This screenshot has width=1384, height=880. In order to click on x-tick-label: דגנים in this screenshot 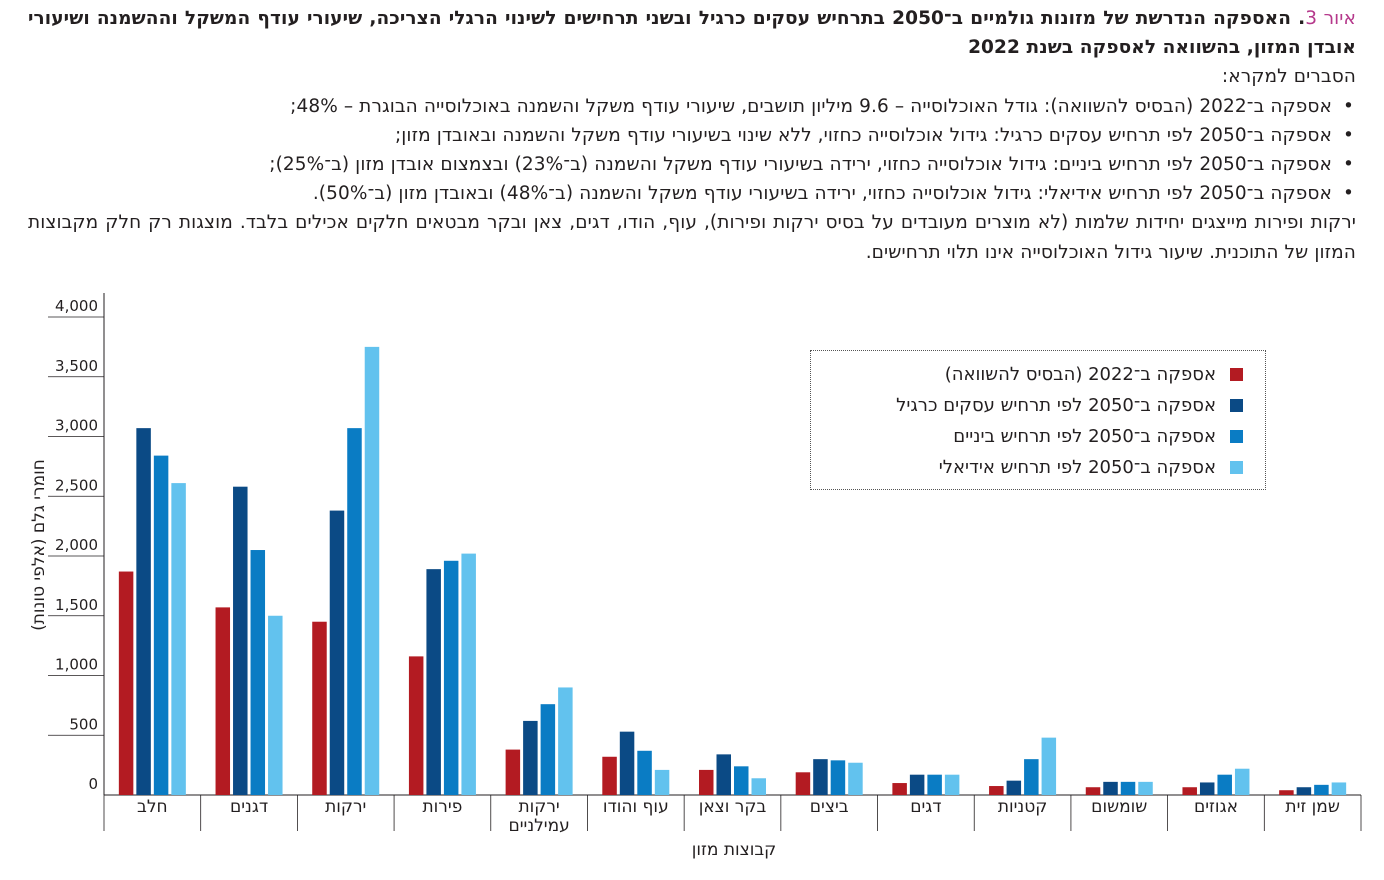, I will do `click(249, 807)`.